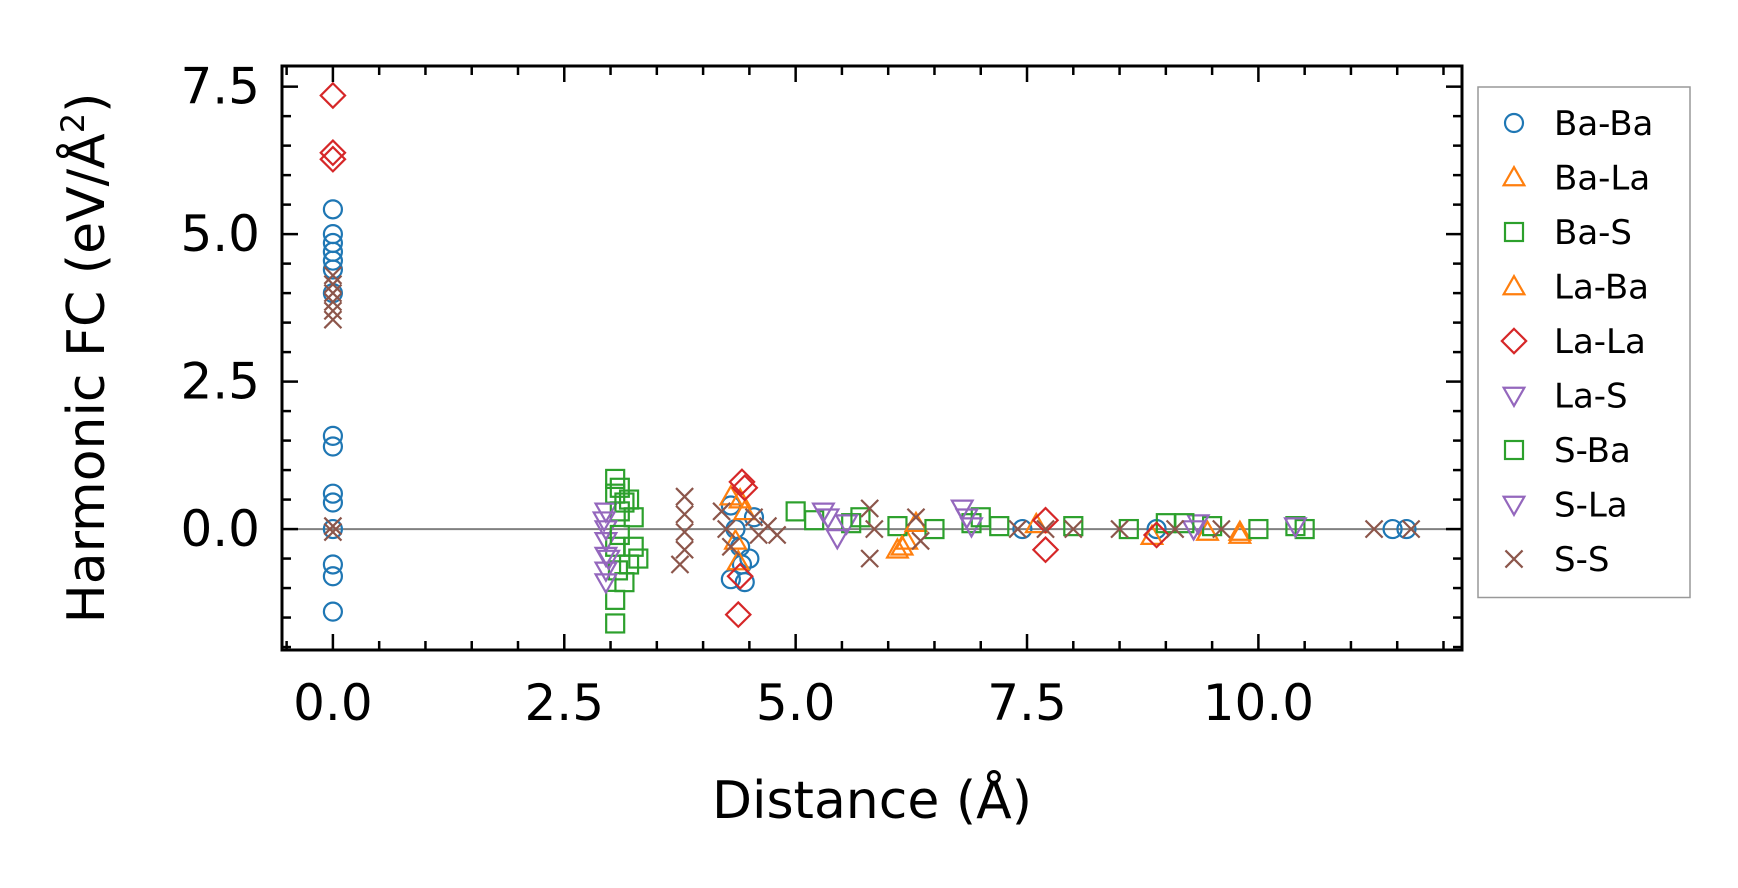 Image resolution: width=1738 pixels, height=888 pixels. I want to click on legend-label: Ba-Ba, so click(1603, 124).